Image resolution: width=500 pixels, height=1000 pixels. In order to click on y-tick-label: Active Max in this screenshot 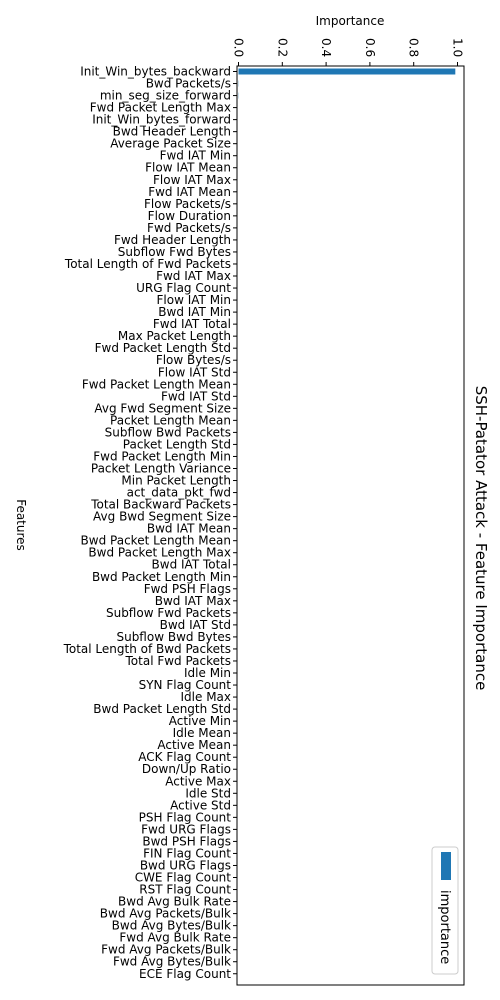, I will do `click(198, 781)`.